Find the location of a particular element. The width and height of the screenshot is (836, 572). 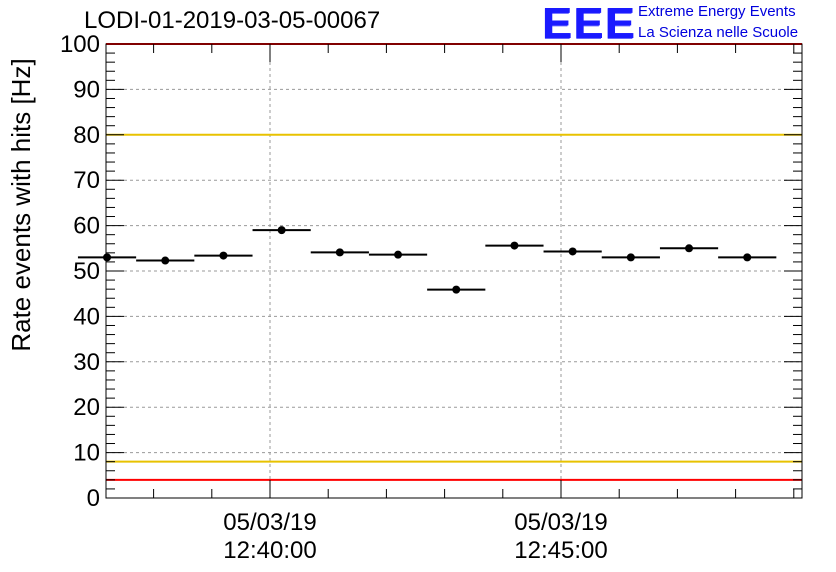

x-tick-label-time: 12:40:00 is located at coordinates (269, 550).